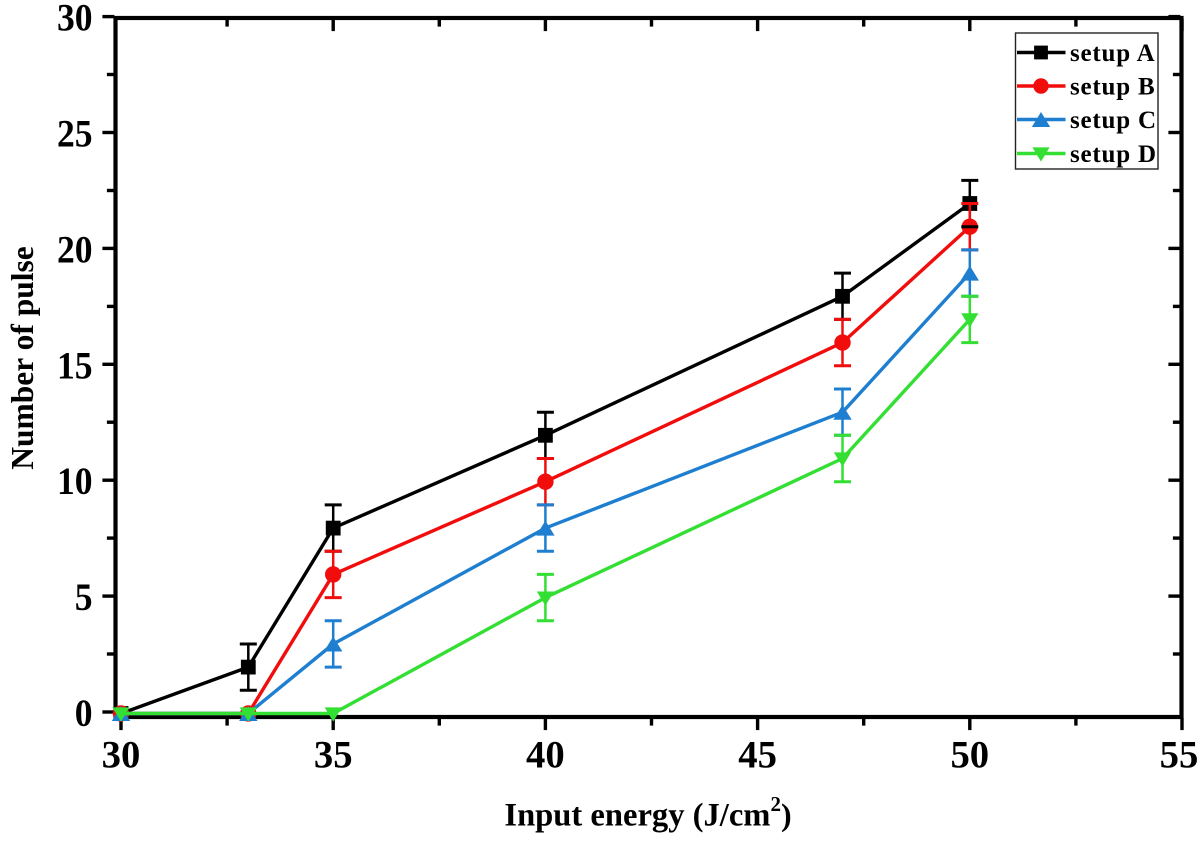 The image size is (1200, 845). Describe the element at coordinates (84, 597) in the screenshot. I see `svg-text: 5` at that location.